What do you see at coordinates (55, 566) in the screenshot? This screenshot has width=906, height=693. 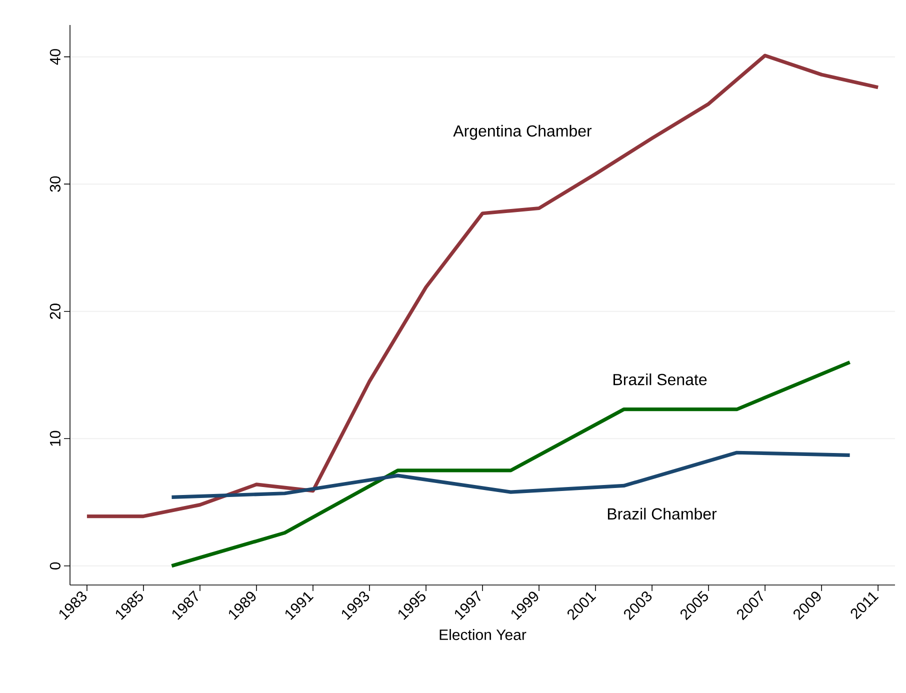 I see `y-tick-label: 0` at bounding box center [55, 566].